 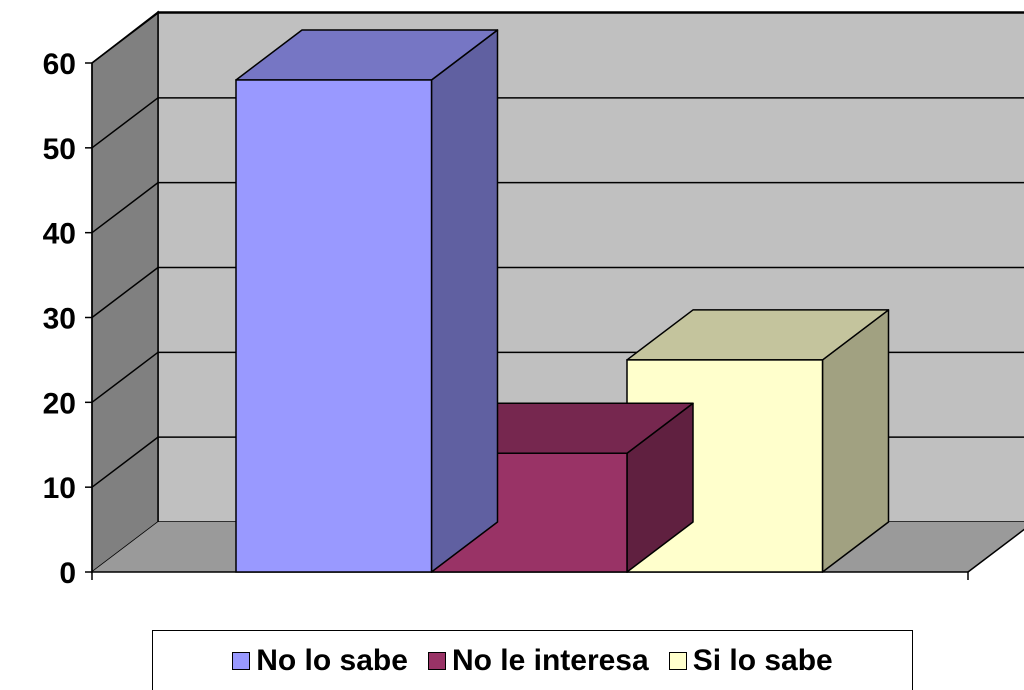 What do you see at coordinates (59, 149) in the screenshot?
I see `y-tick-label-50: 50` at bounding box center [59, 149].